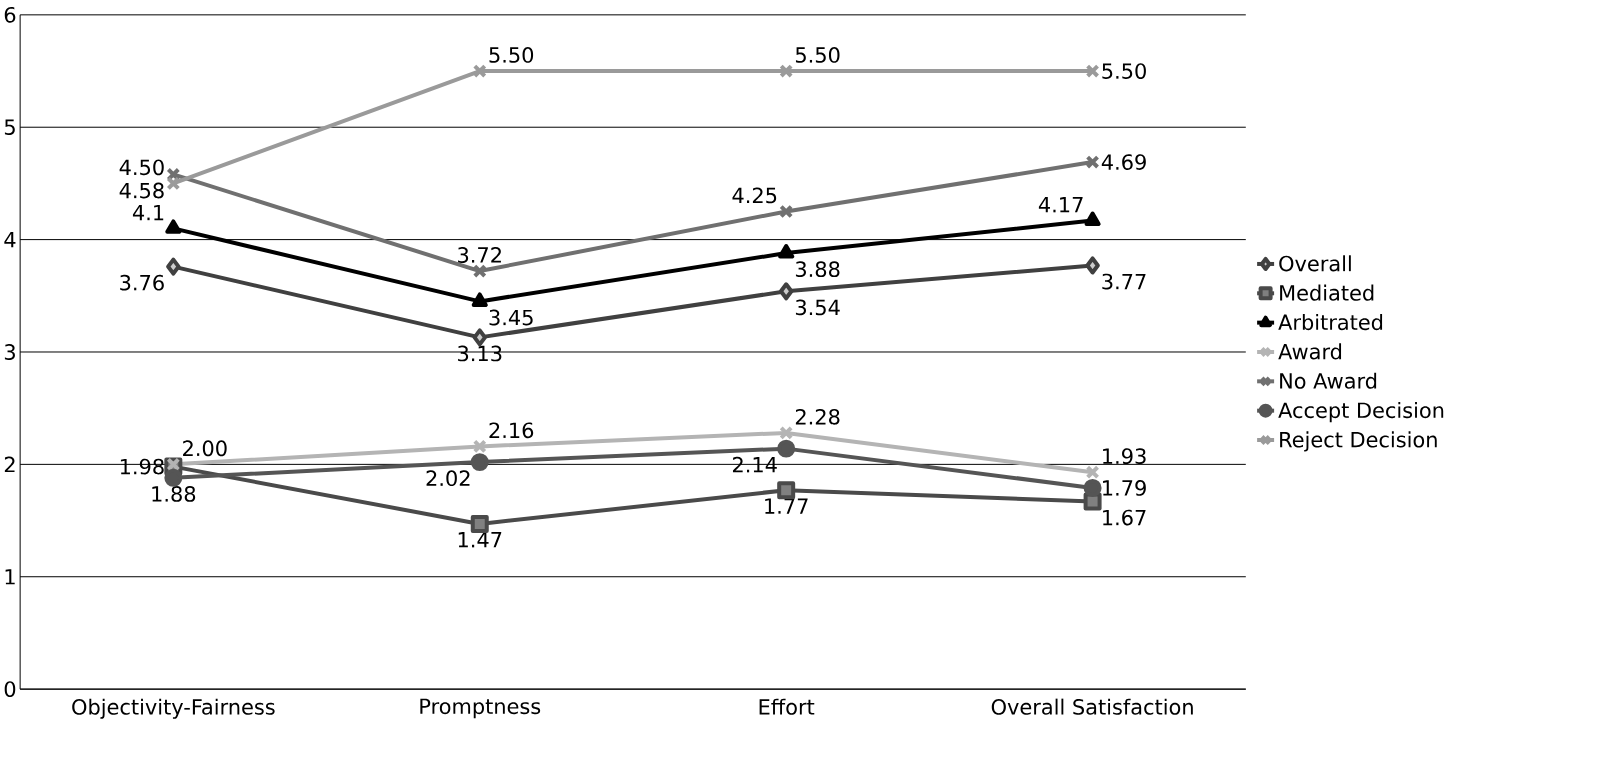 The height and width of the screenshot is (762, 1617). What do you see at coordinates (1124, 281) in the screenshot?
I see `data-label: 3.77` at bounding box center [1124, 281].